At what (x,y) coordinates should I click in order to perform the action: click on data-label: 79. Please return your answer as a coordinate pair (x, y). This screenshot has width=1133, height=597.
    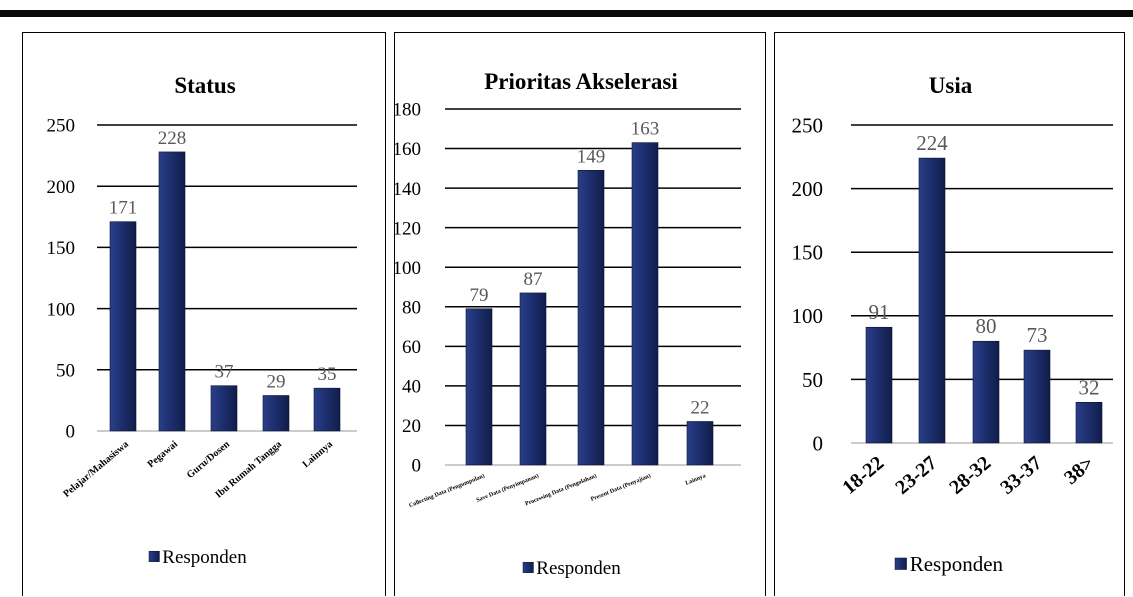
    Looking at the image, I should click on (479, 295).